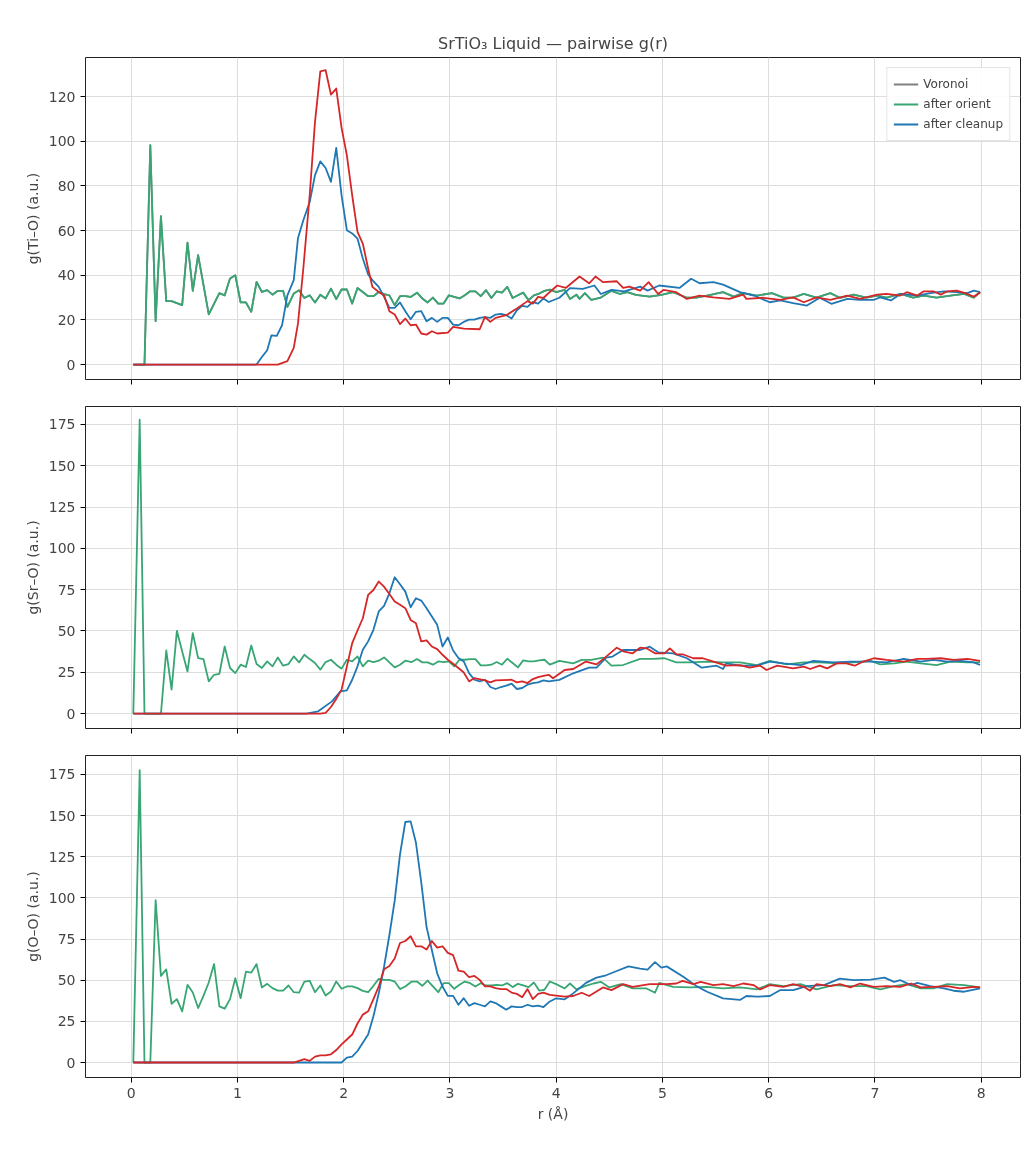  Describe the element at coordinates (66, 319) in the screenshot. I see `y-tick-label: 20` at that location.